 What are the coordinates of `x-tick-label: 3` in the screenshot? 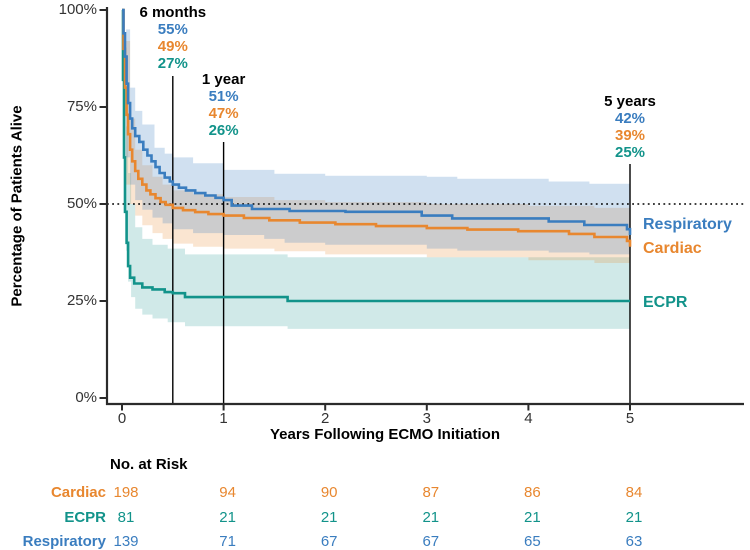 It's located at (426, 418).